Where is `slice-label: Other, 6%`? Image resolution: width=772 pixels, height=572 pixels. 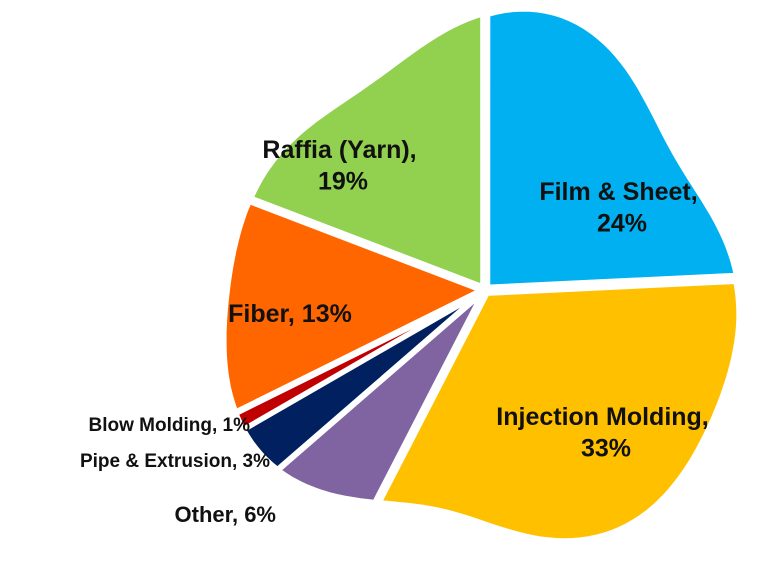 slice-label: Other, 6% is located at coordinates (225, 514).